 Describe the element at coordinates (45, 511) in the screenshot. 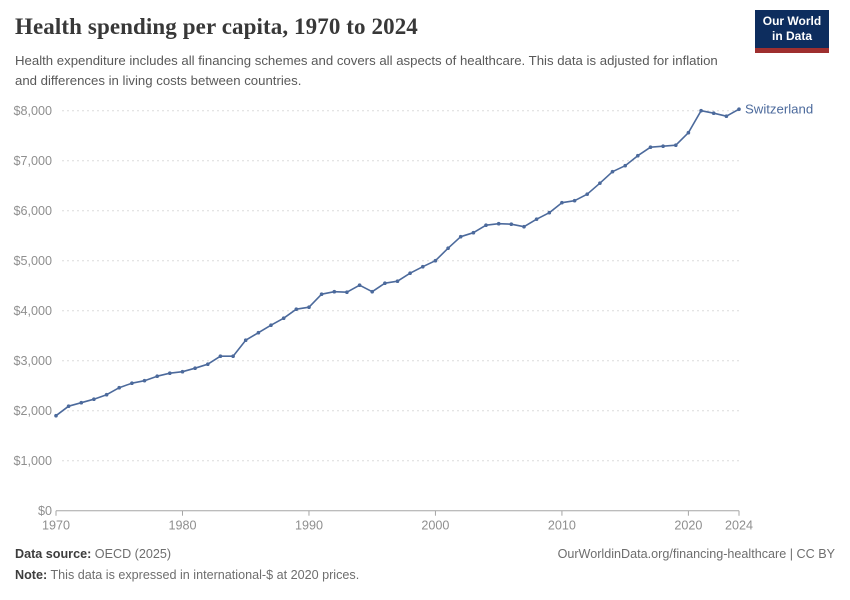

I see `y-axis-tick-label: $0` at that location.